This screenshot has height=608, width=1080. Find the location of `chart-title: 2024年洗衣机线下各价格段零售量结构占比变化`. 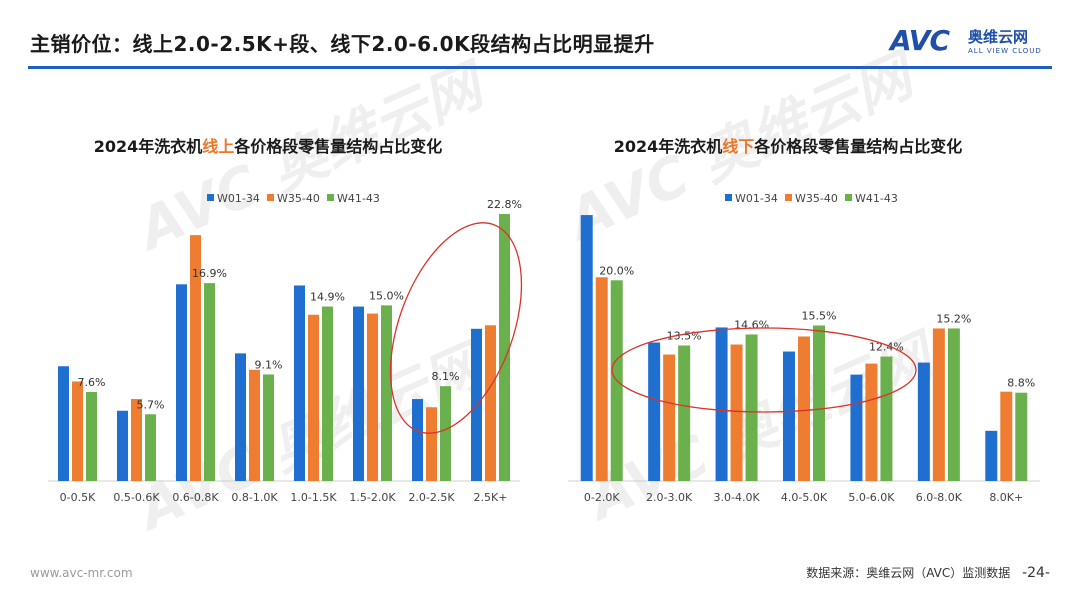

chart-title: 2024年洗衣机线下各价格段零售量结构占比变化 is located at coordinates (788, 146).